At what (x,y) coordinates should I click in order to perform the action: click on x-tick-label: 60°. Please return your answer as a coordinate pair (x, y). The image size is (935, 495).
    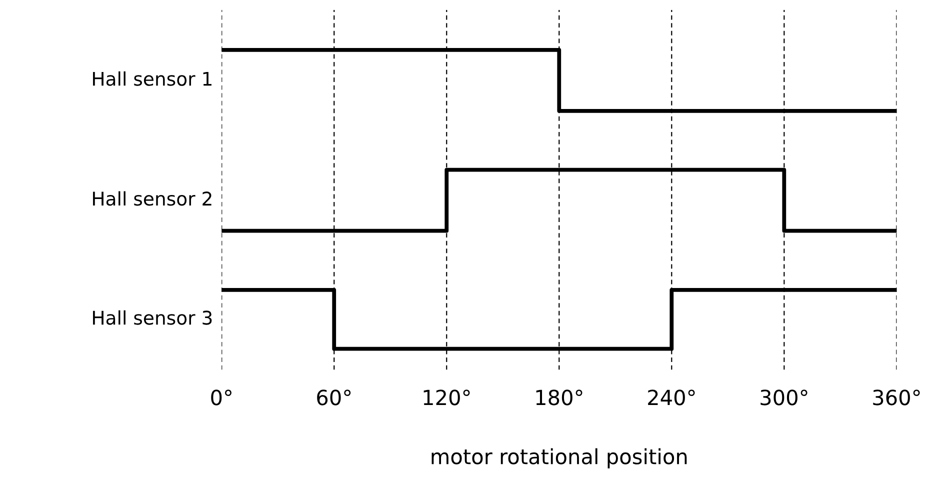
    Looking at the image, I should click on (334, 398).